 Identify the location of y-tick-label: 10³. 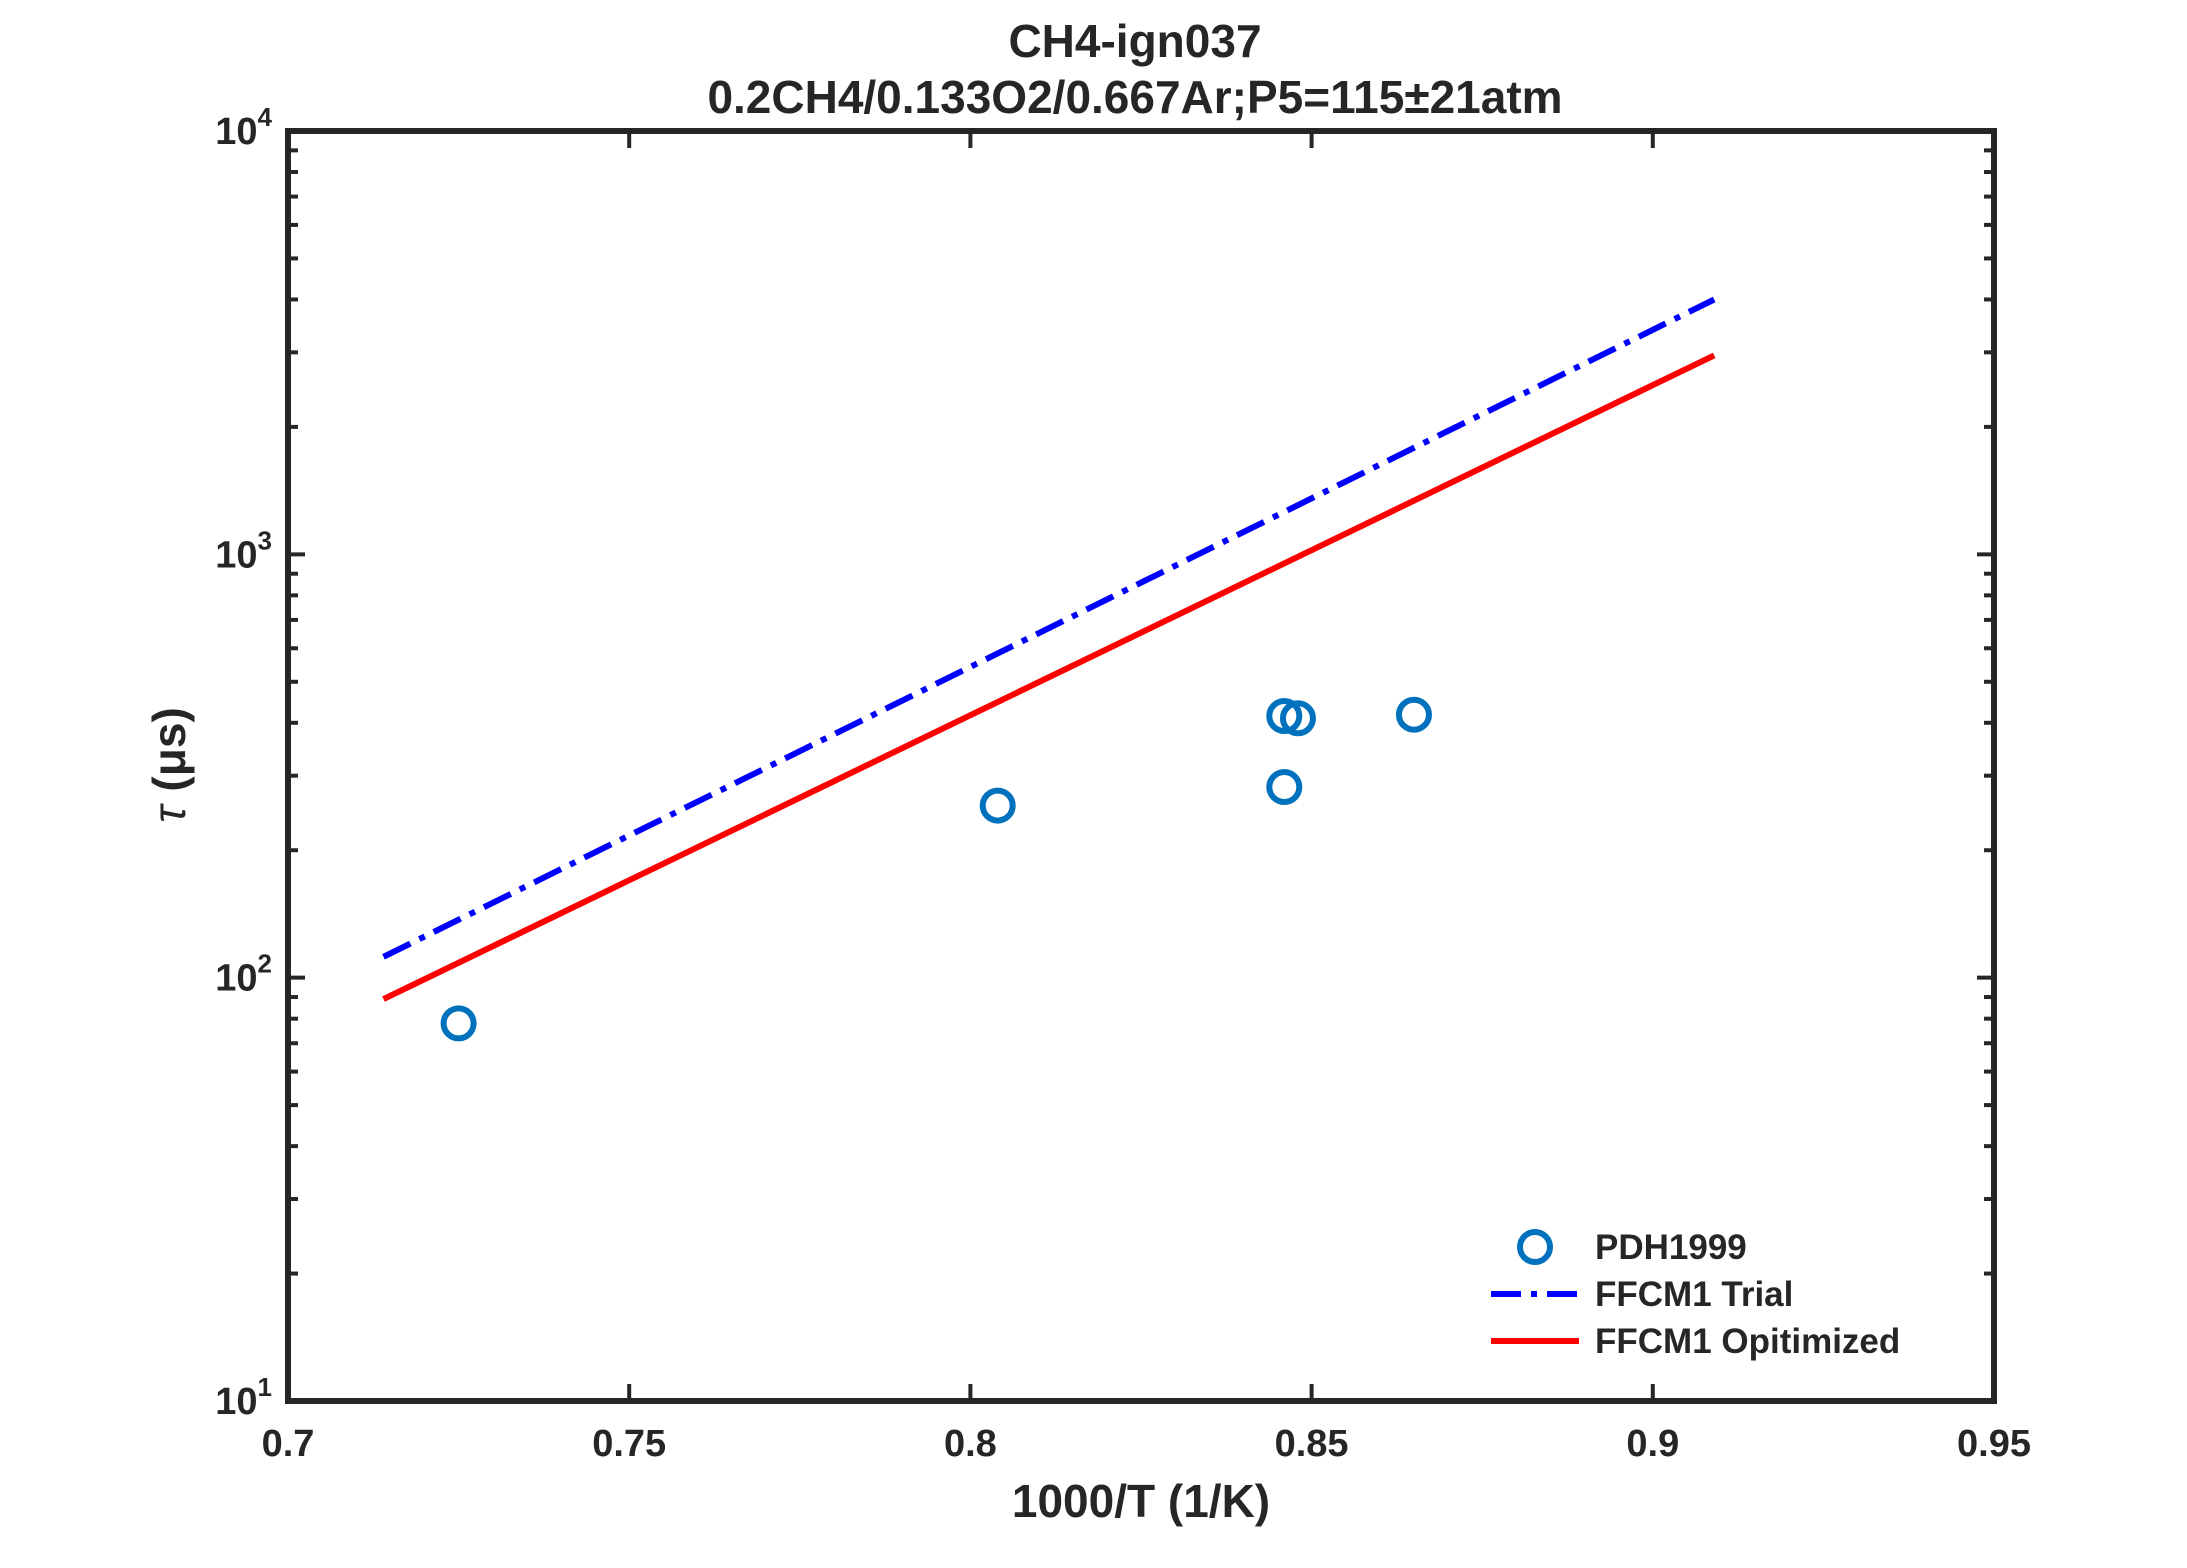
(243, 550).